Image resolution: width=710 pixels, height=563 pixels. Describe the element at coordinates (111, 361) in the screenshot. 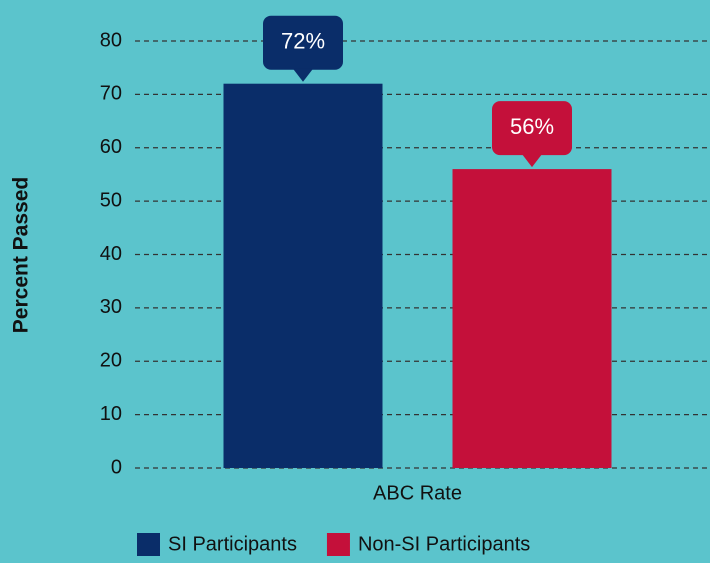

I see `y-tick-label: 20` at that location.